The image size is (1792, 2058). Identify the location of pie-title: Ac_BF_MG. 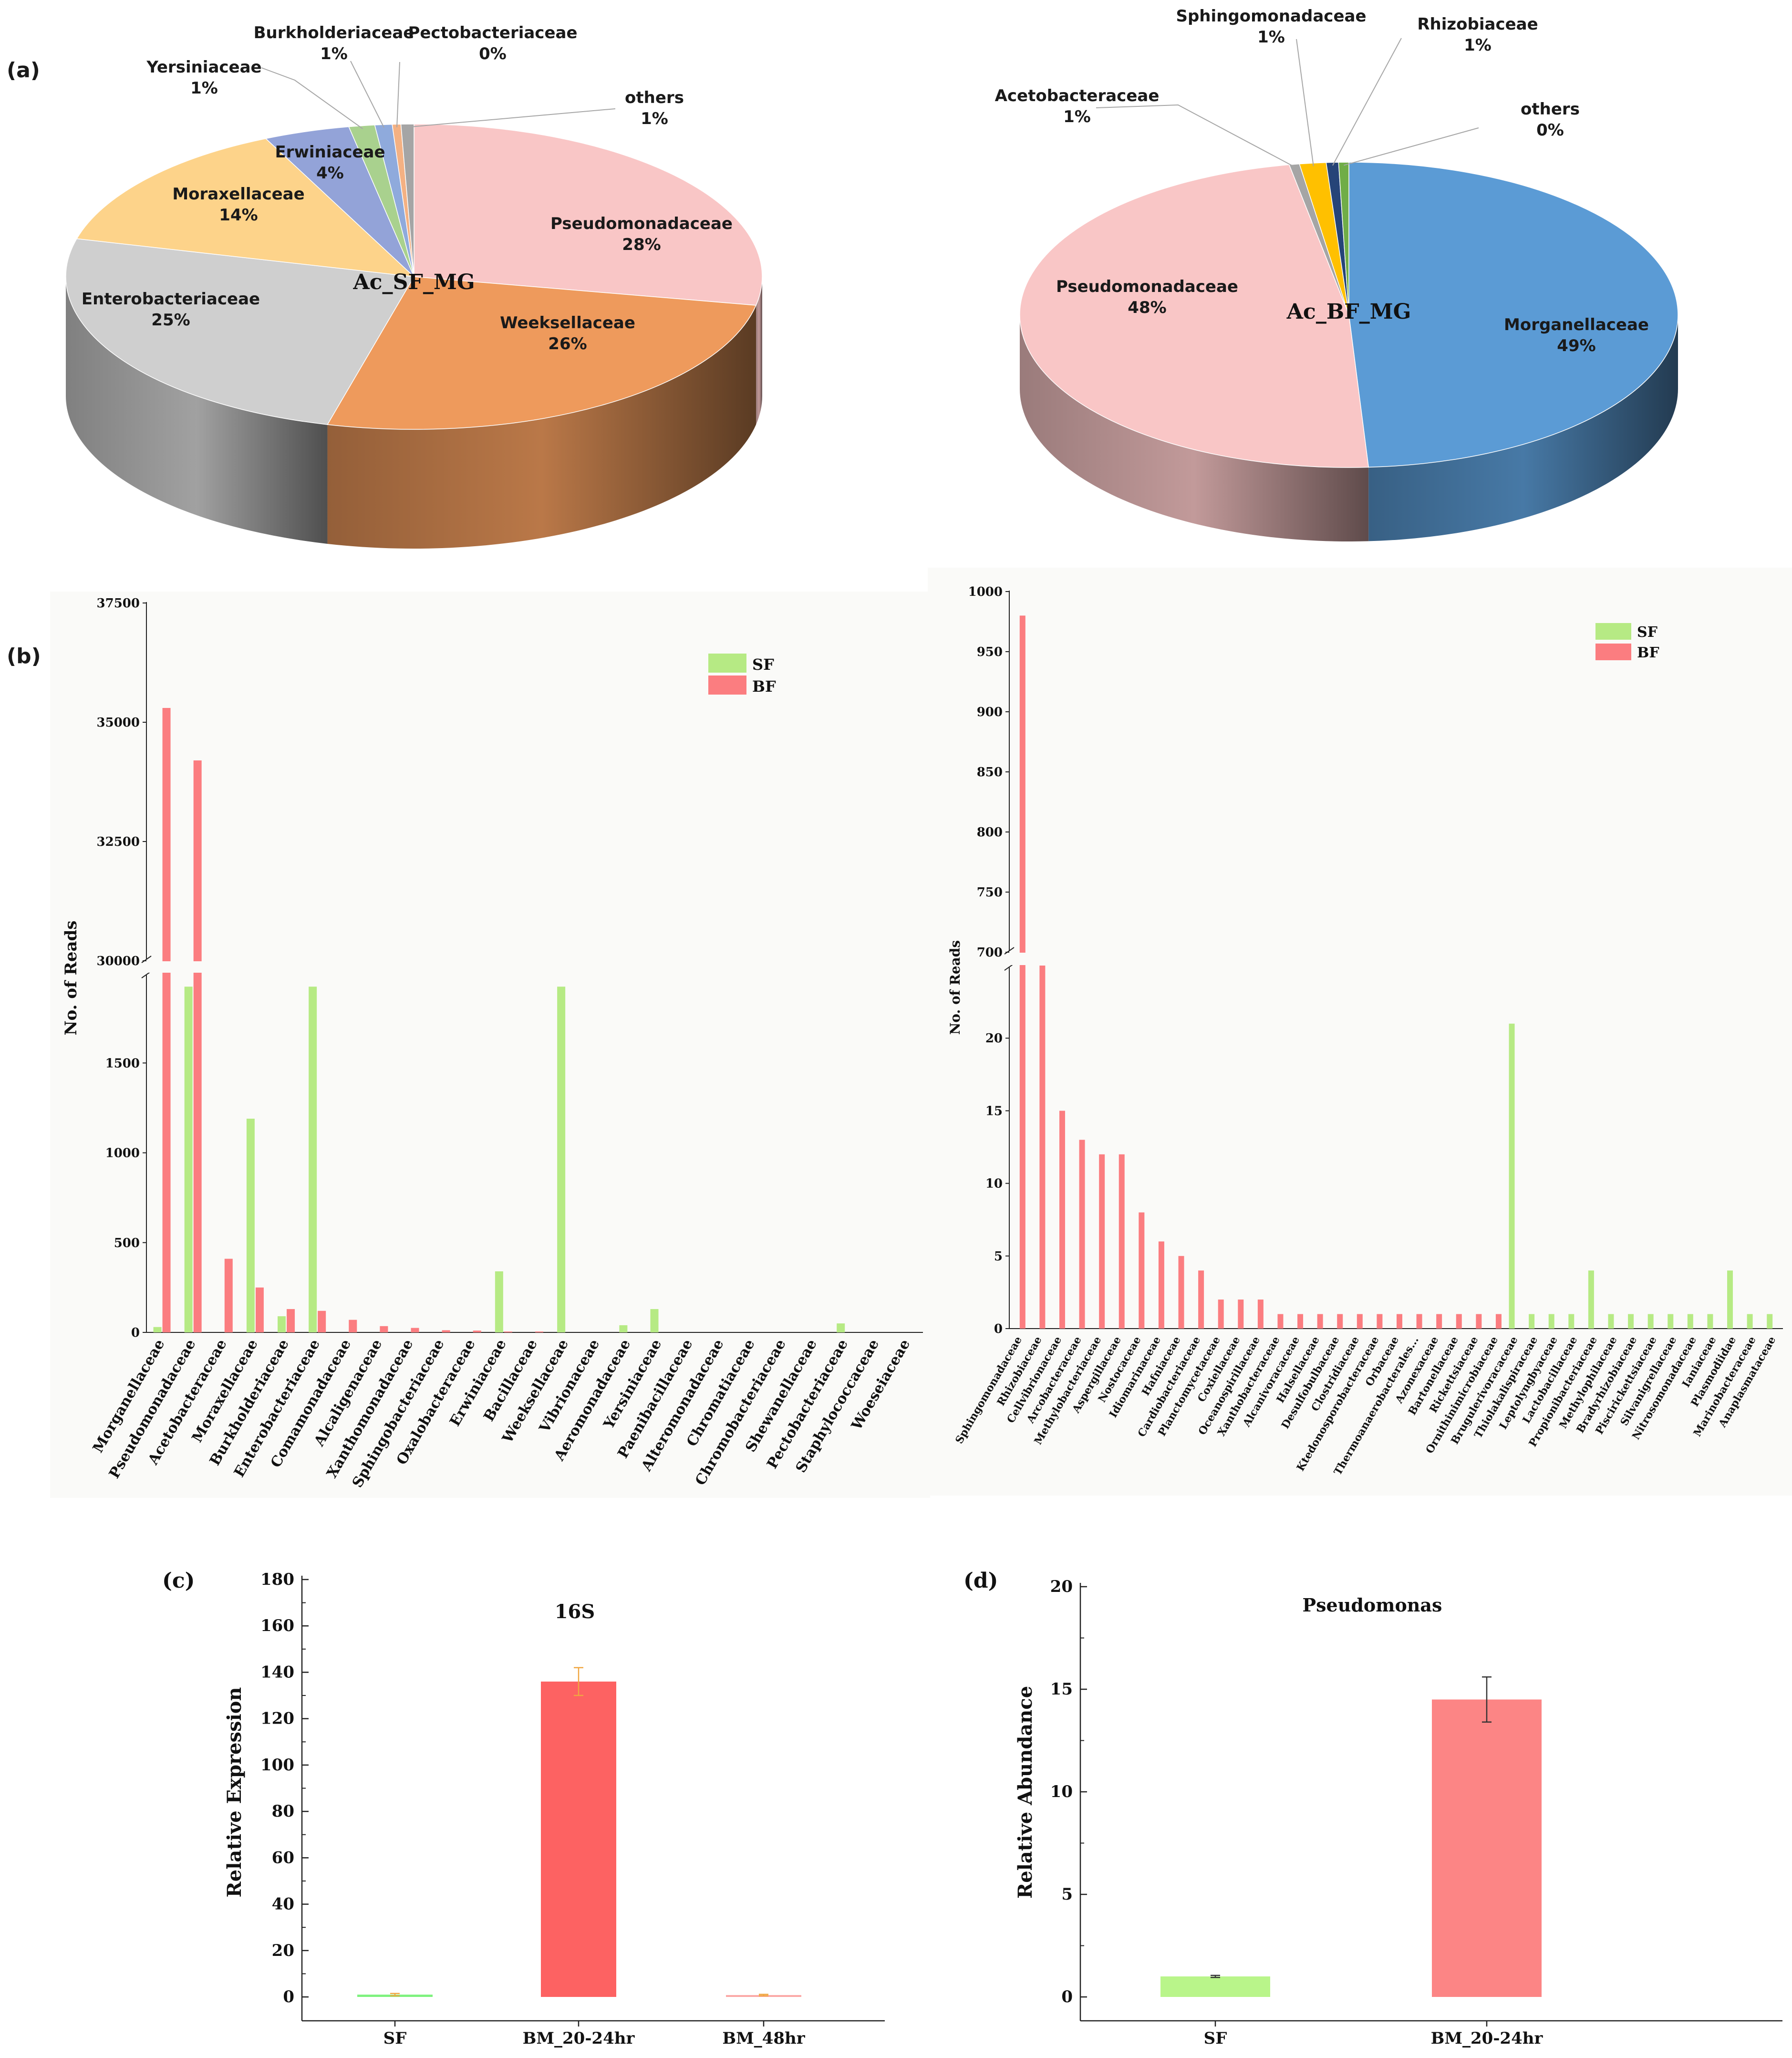
(1348, 311).